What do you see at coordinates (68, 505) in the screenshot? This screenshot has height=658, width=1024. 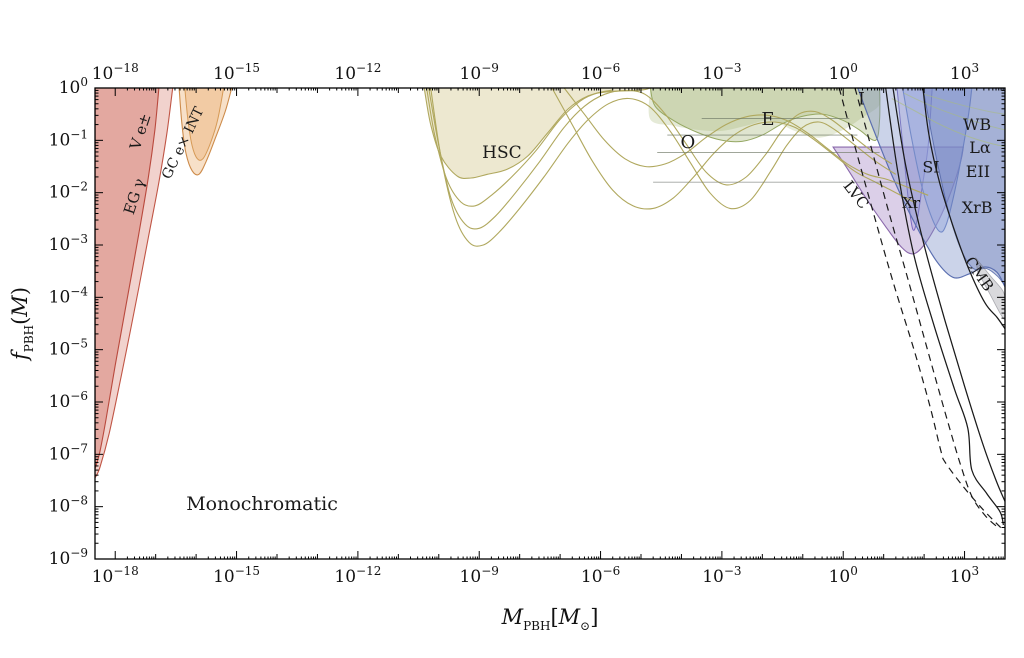 I see `y-tick-label: 10⁻⁸` at bounding box center [68, 505].